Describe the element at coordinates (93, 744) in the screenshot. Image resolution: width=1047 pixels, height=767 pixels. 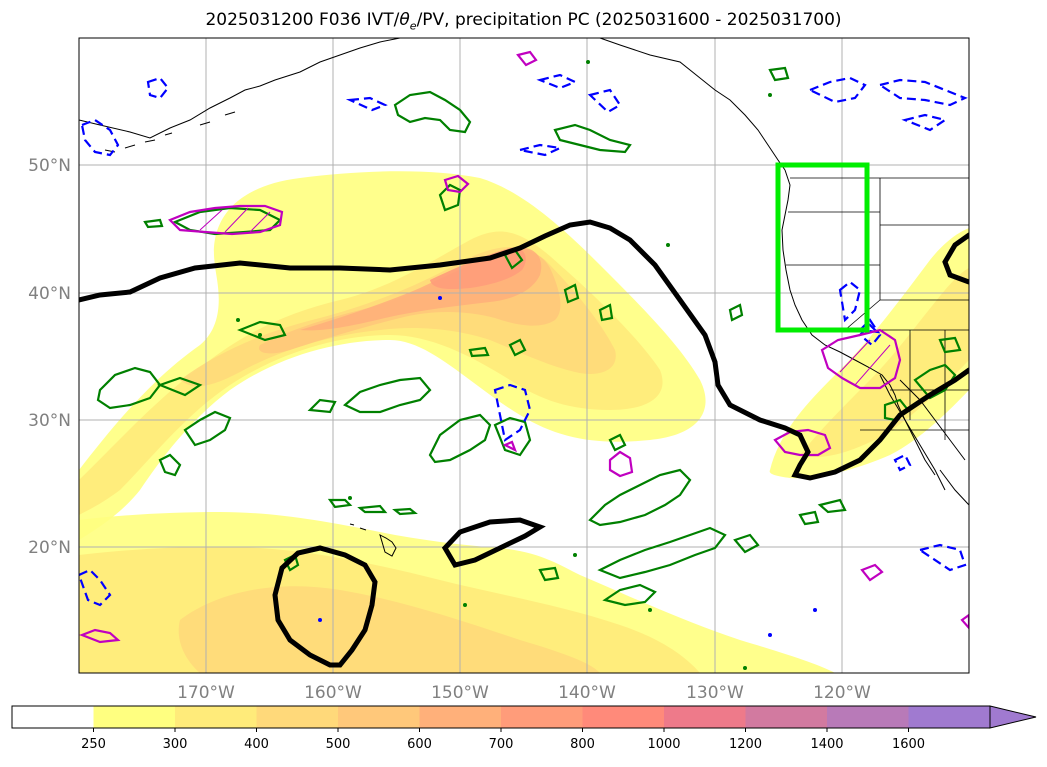
I see `colorbar-tick-label: 250` at that location.